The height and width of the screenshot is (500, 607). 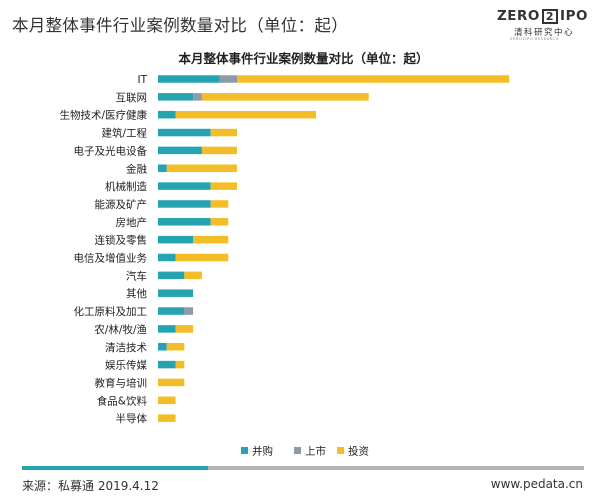 What do you see at coordinates (136, 293) in the screenshot?
I see `category-label: 其他` at bounding box center [136, 293].